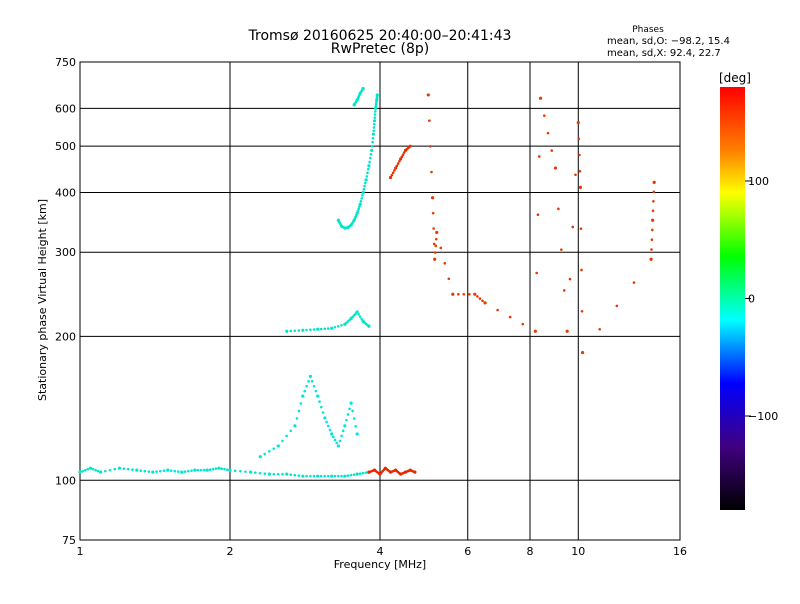  What do you see at coordinates (751, 299) in the screenshot?
I see `colorbar-tick-label: 0` at bounding box center [751, 299].